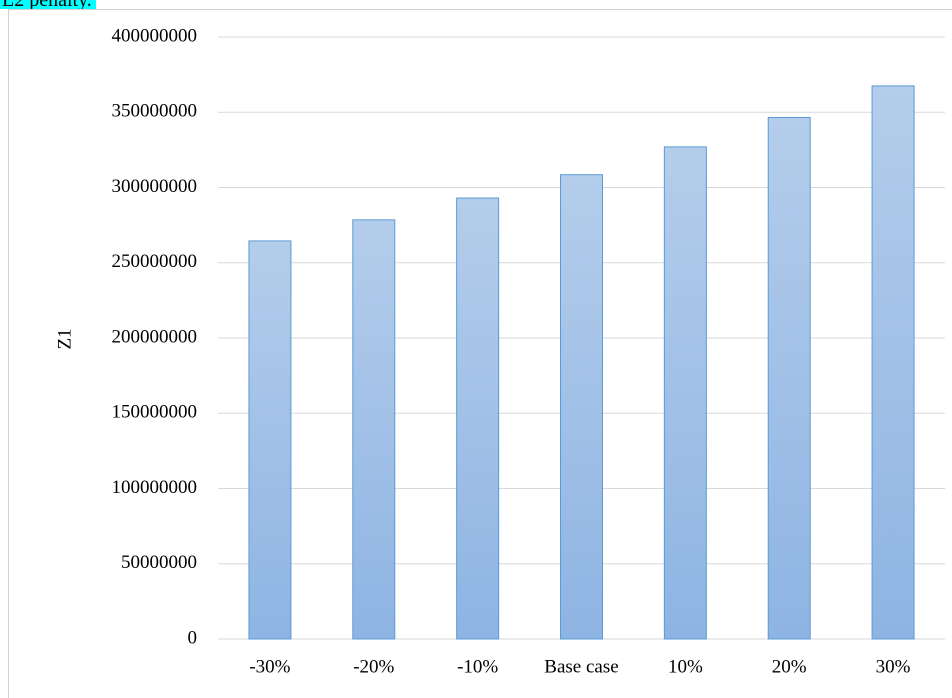  Describe the element at coordinates (8, 353) in the screenshot. I see `chart-frame-left-border` at that location.